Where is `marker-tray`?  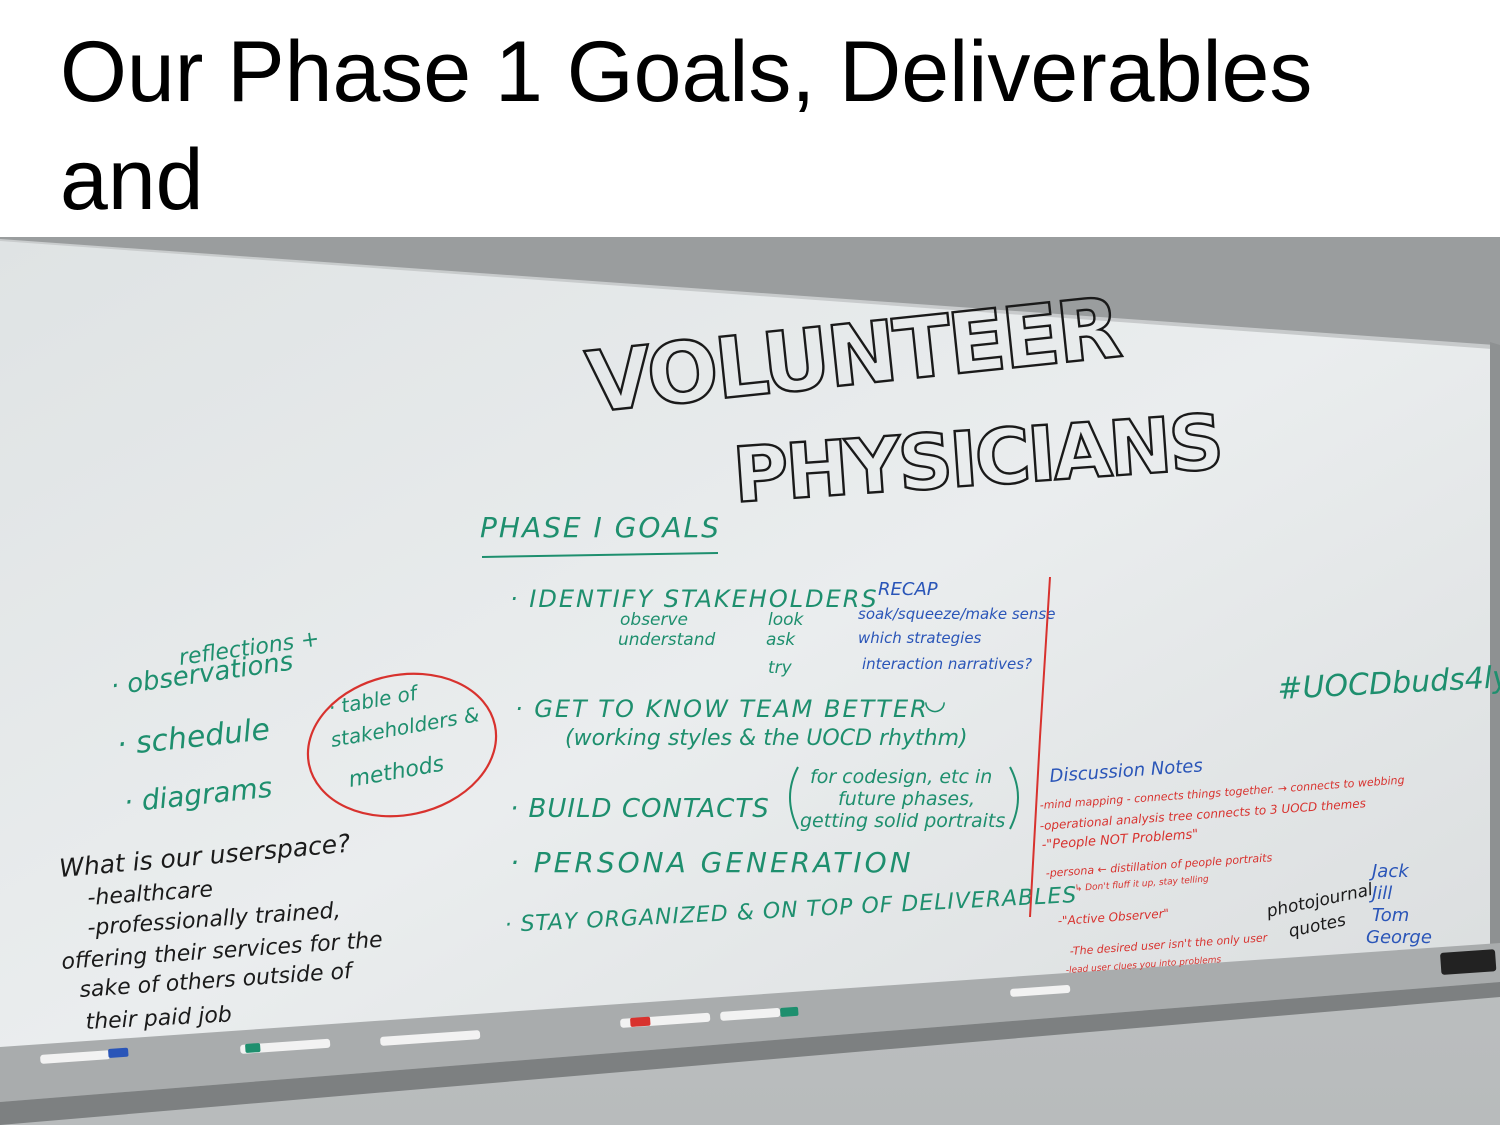 marker-tray is located at coordinates (750, 1022).